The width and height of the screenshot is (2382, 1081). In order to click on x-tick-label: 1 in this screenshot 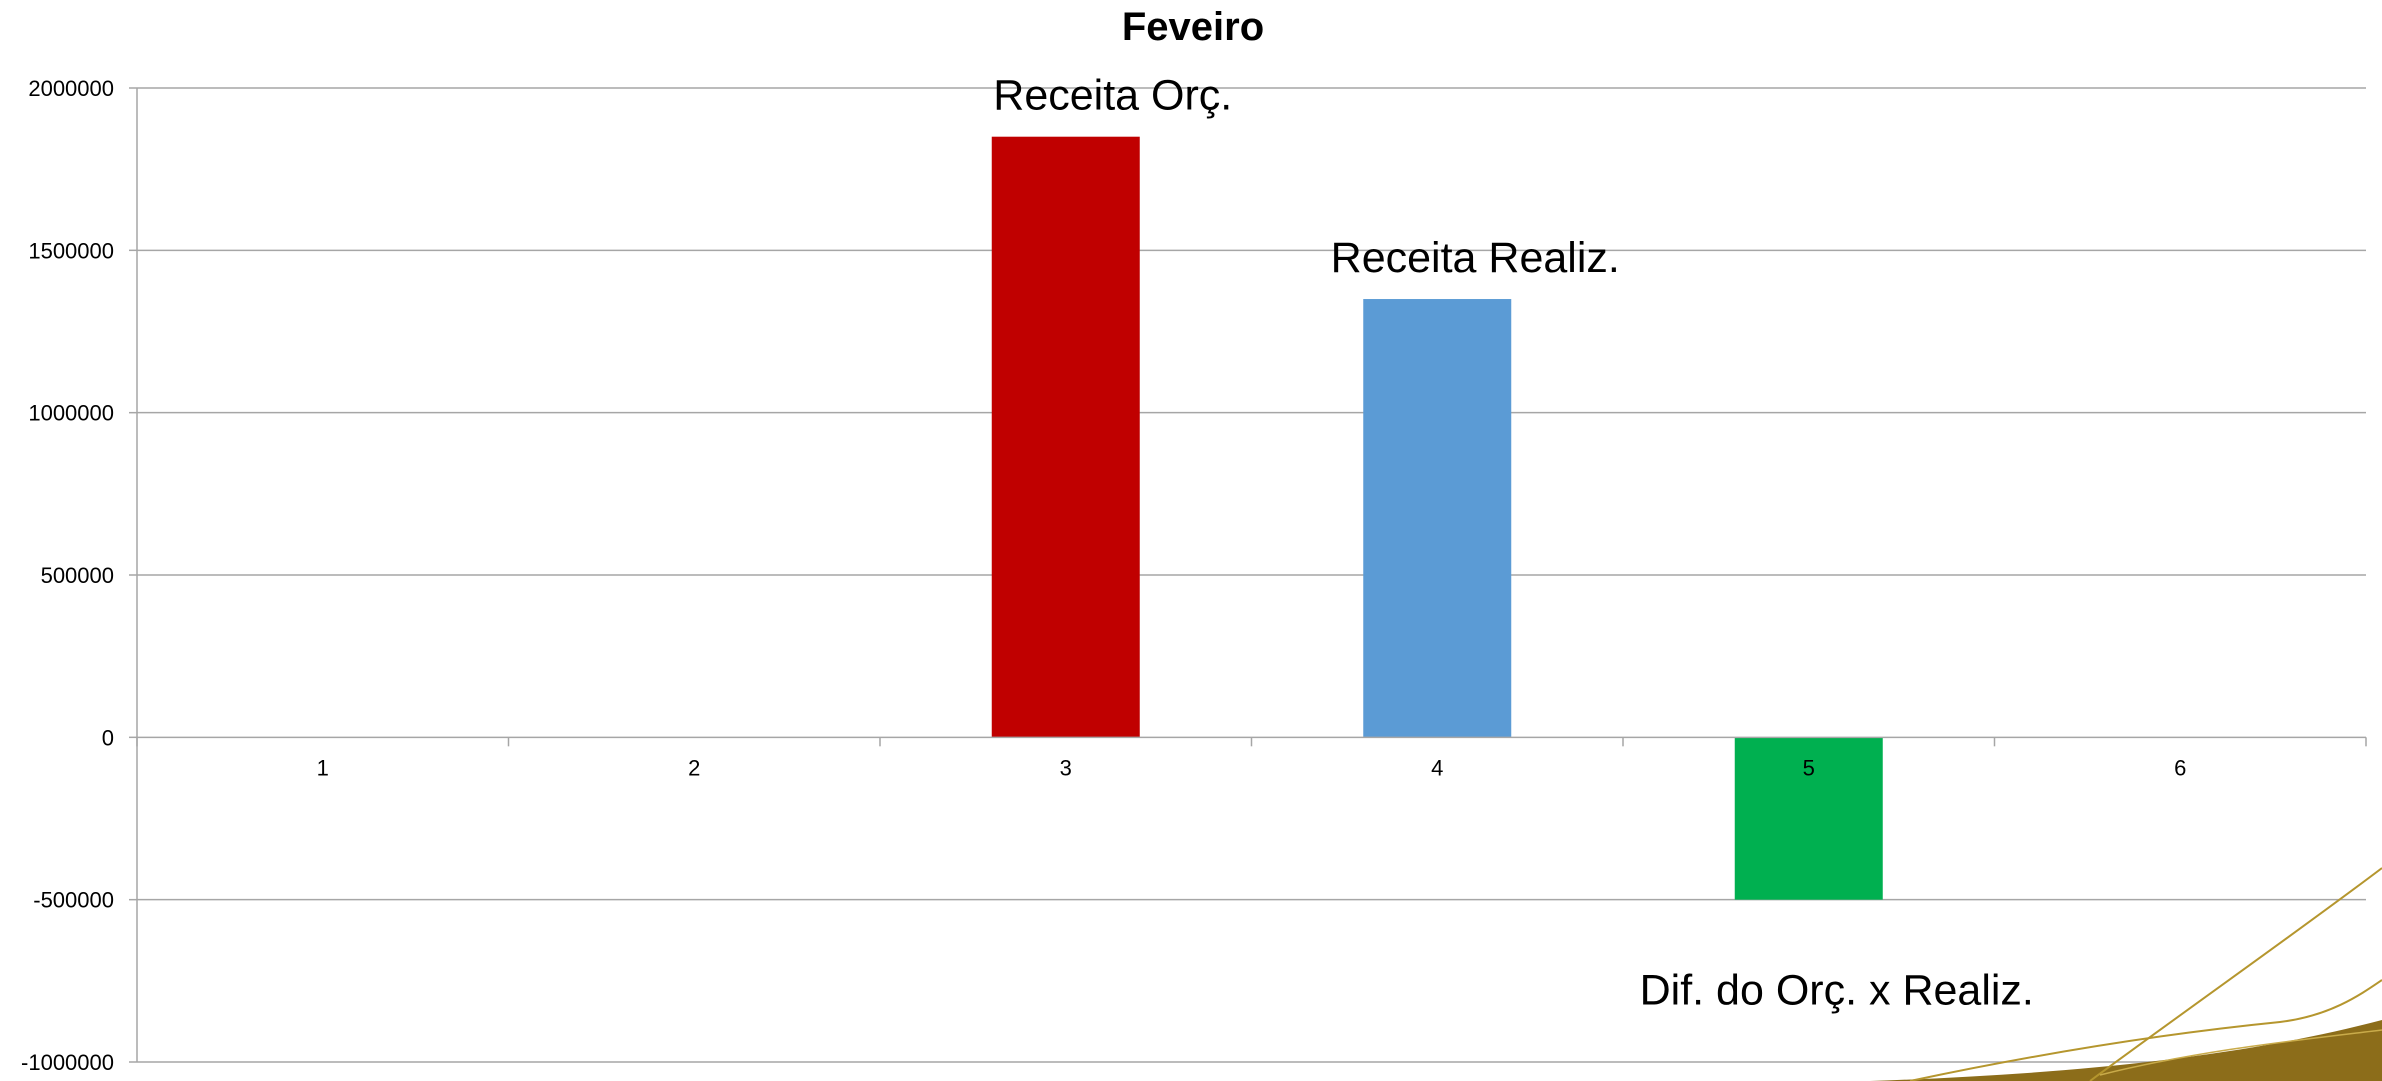, I will do `click(323, 767)`.